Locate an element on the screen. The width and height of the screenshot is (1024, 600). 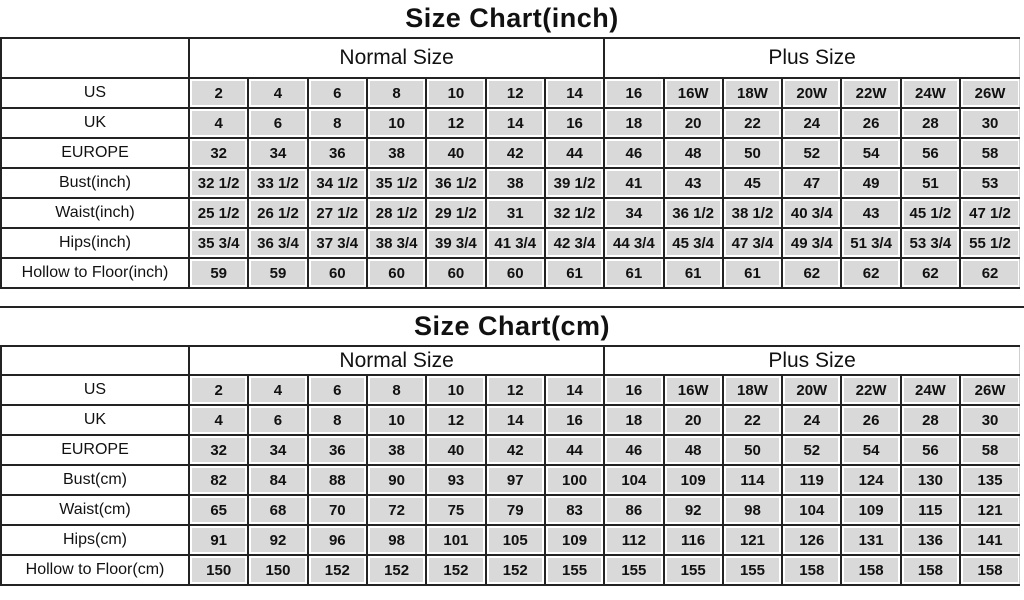
data-cell: 37 3/4 is located at coordinates (337, 243).